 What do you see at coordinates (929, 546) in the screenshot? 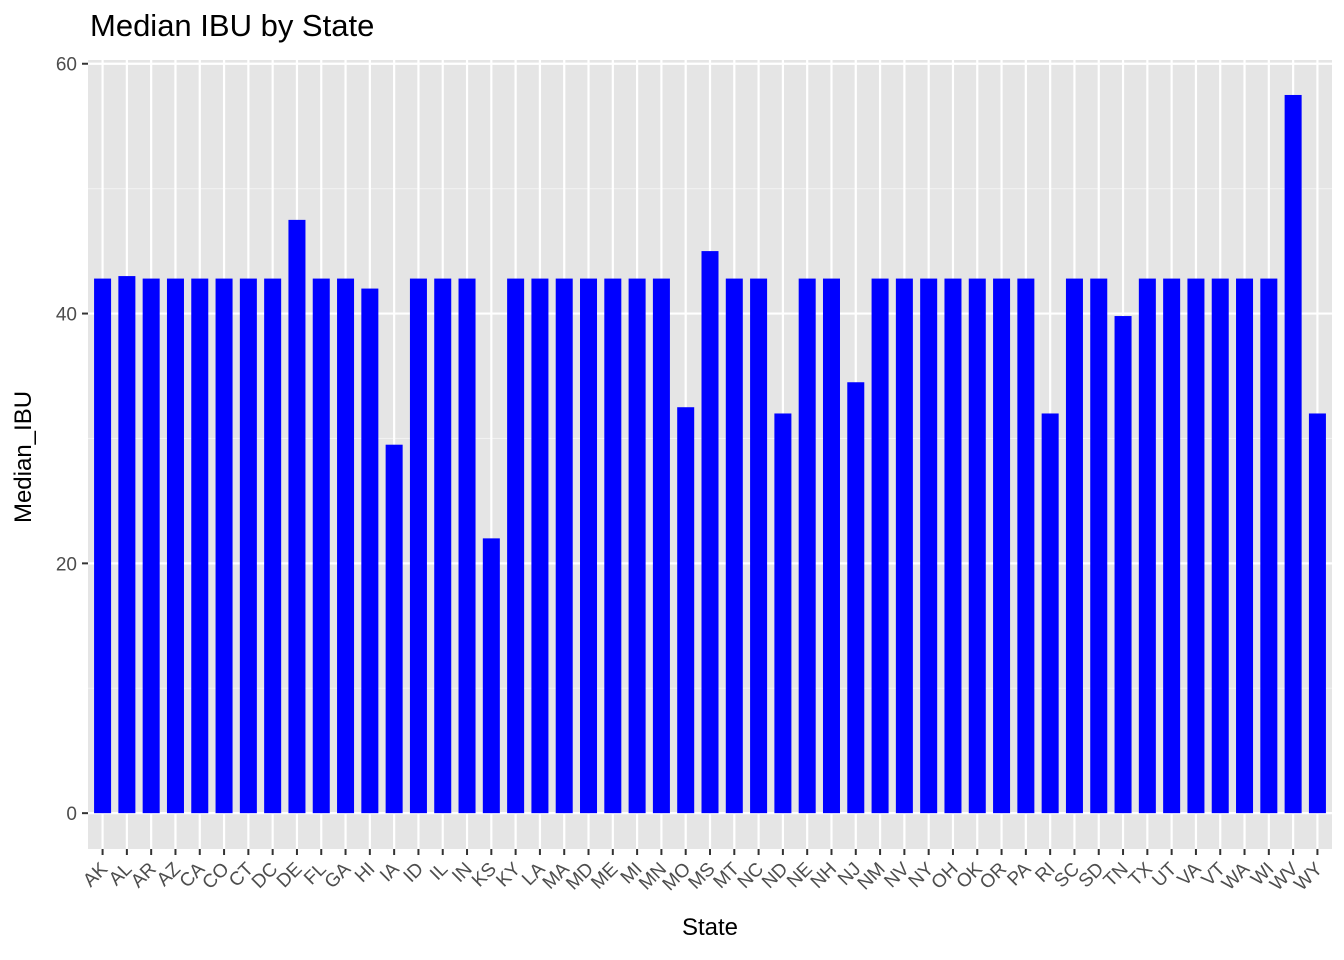
I see `bar-ny` at bounding box center [929, 546].